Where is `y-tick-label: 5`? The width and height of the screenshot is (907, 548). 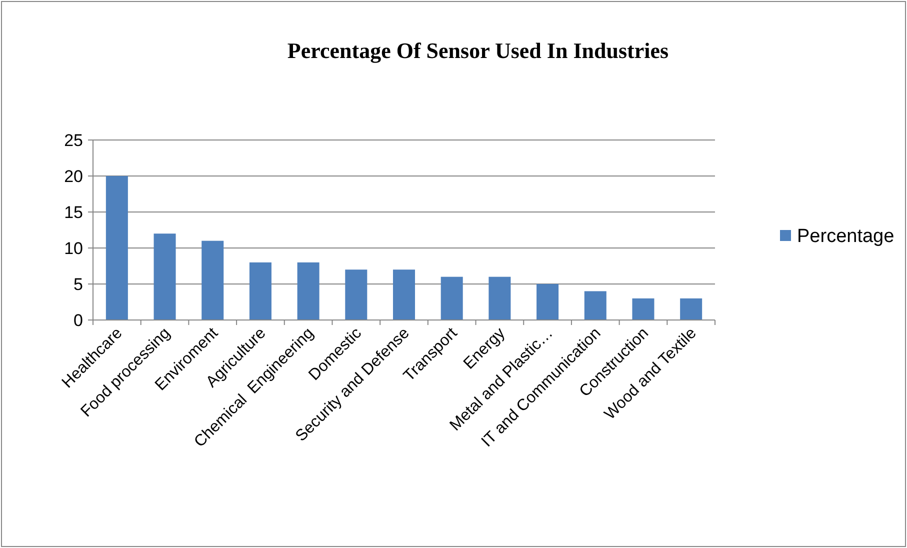 y-tick-label: 5 is located at coordinates (78, 284).